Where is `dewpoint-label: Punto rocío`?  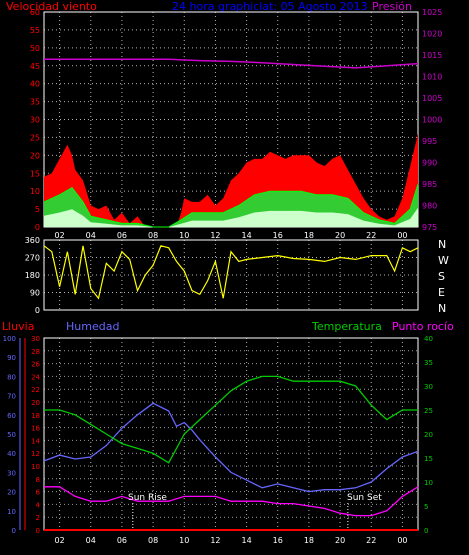 dewpoint-label: Punto rocío is located at coordinates (423, 326).